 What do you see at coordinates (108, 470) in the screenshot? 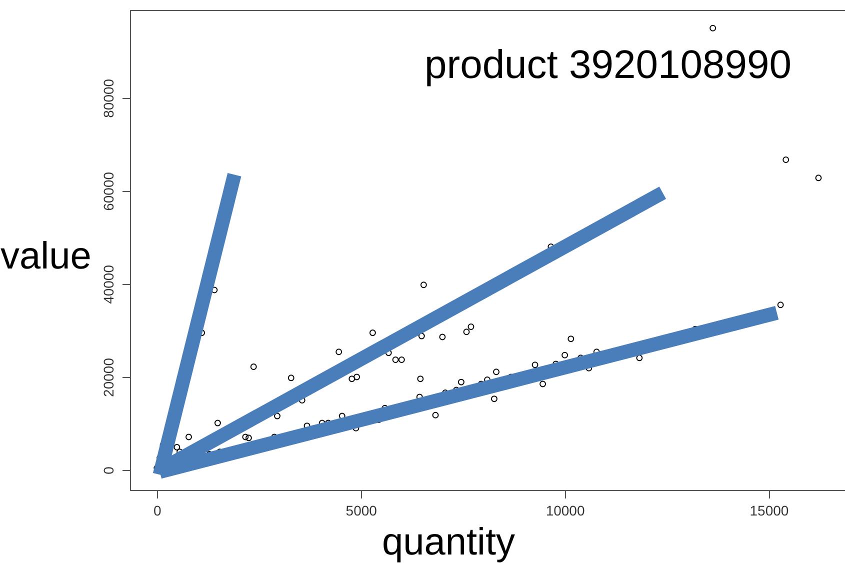
I see `y-tick-label: 0` at bounding box center [108, 470].